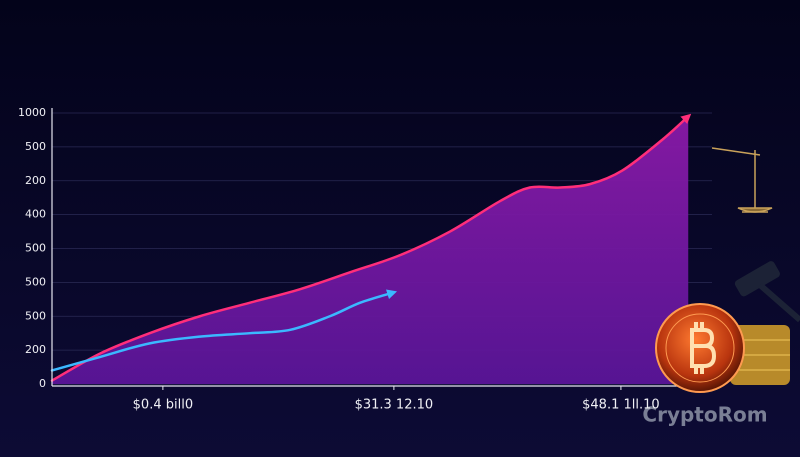  Describe the element at coordinates (35, 214) in the screenshot. I see `y-tick-label: 400` at that location.